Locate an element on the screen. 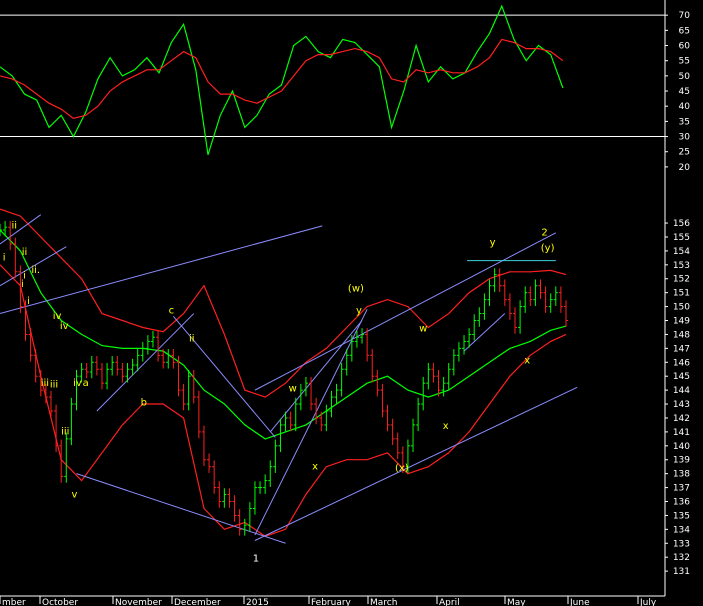  price-tick-label: 156 is located at coordinates (681, 224).